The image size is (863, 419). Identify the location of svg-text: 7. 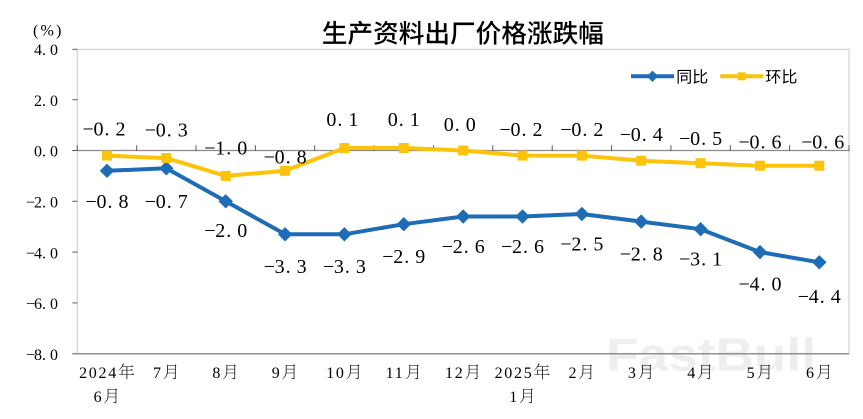
(158, 373).